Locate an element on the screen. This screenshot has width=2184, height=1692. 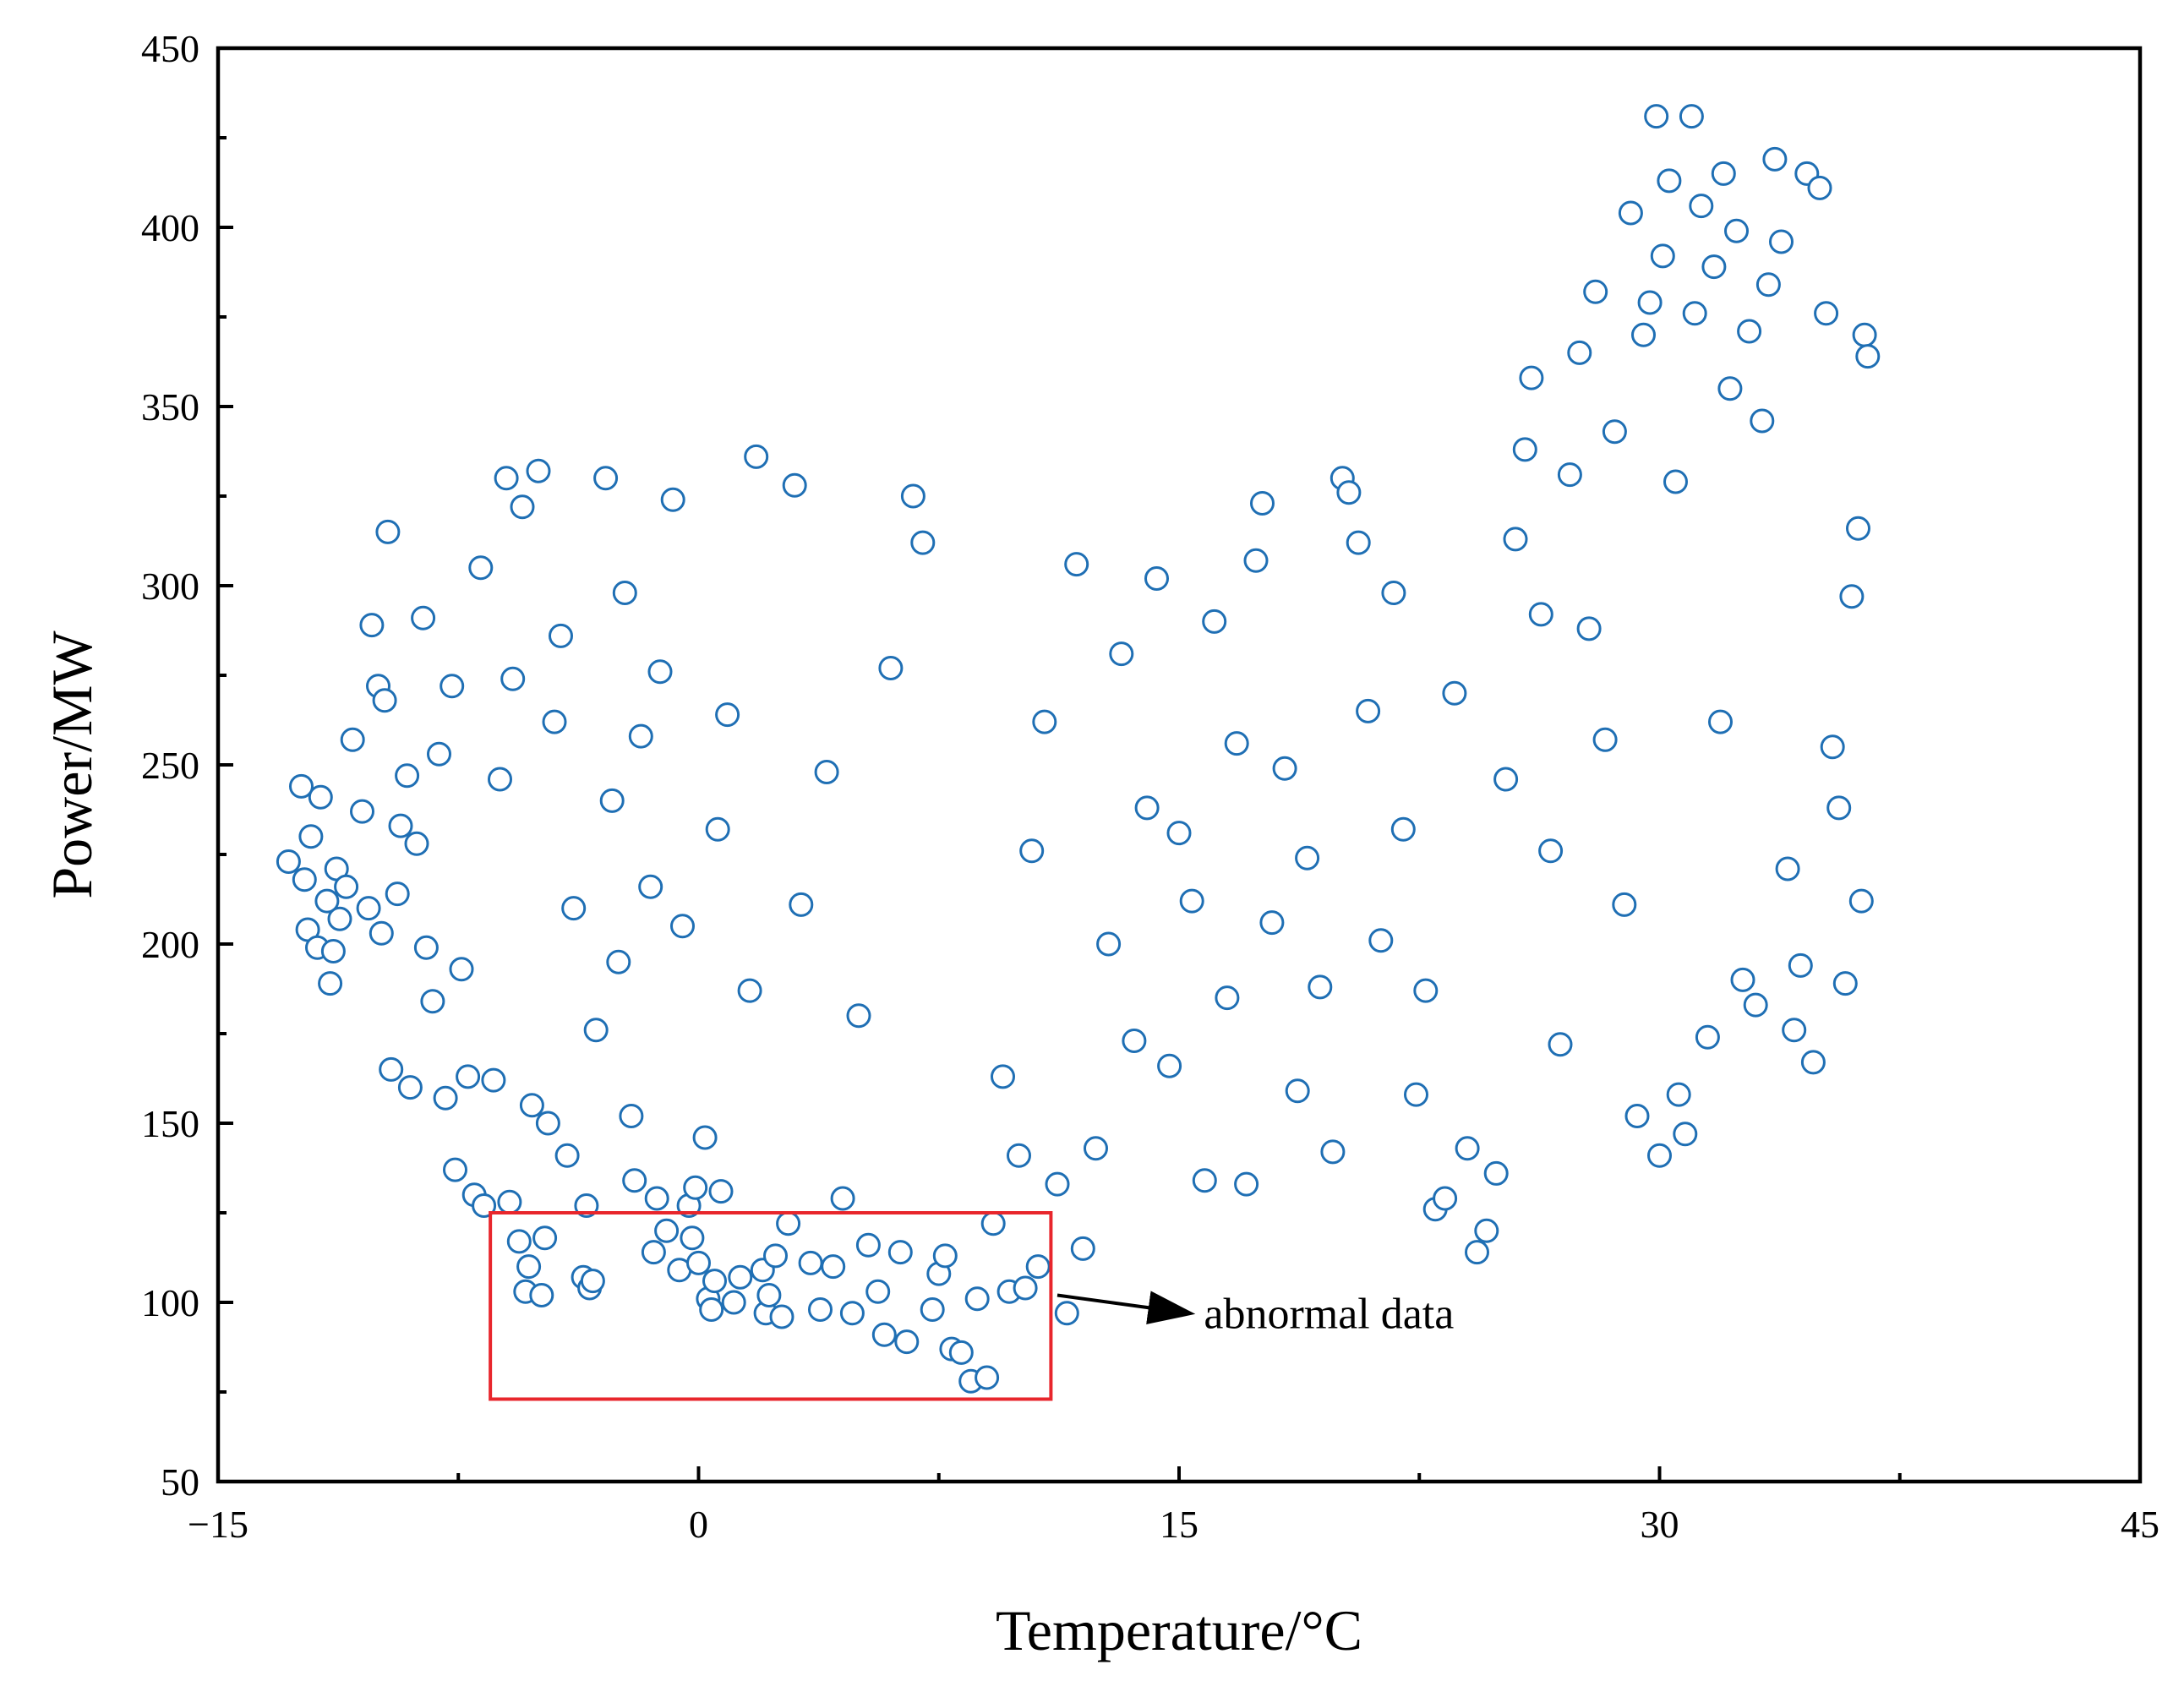
y-tick-label: 100 is located at coordinates (170, 1302).